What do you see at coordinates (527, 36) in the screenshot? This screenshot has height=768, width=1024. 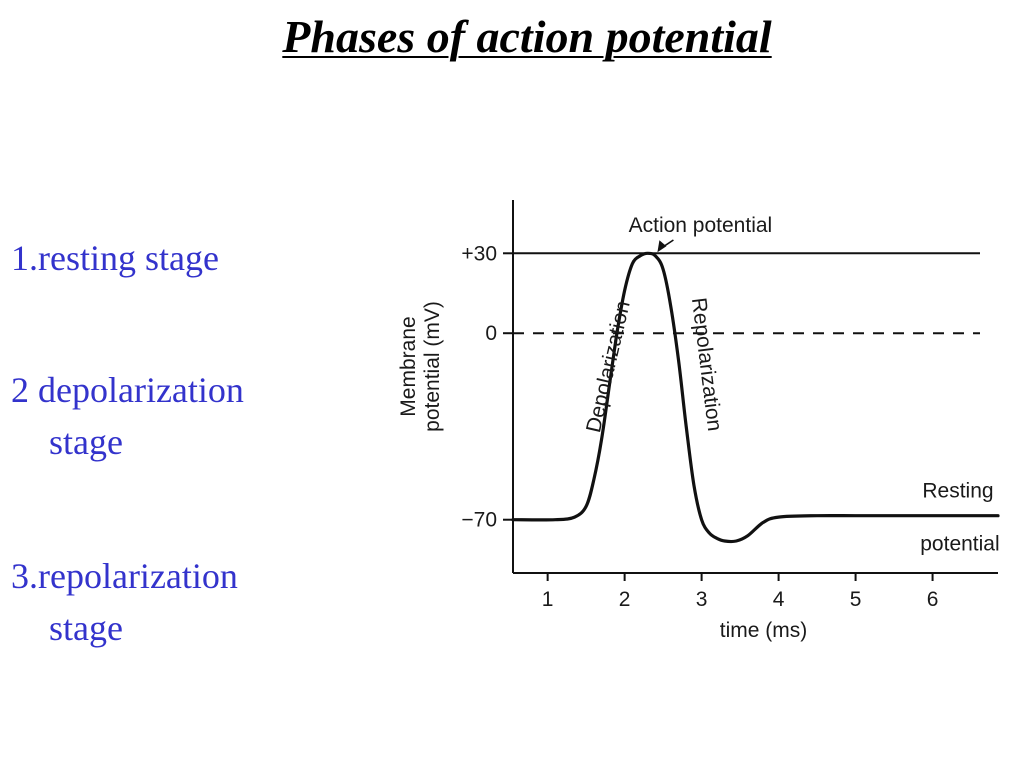 I see `slide-title: Phases of action potential` at bounding box center [527, 36].